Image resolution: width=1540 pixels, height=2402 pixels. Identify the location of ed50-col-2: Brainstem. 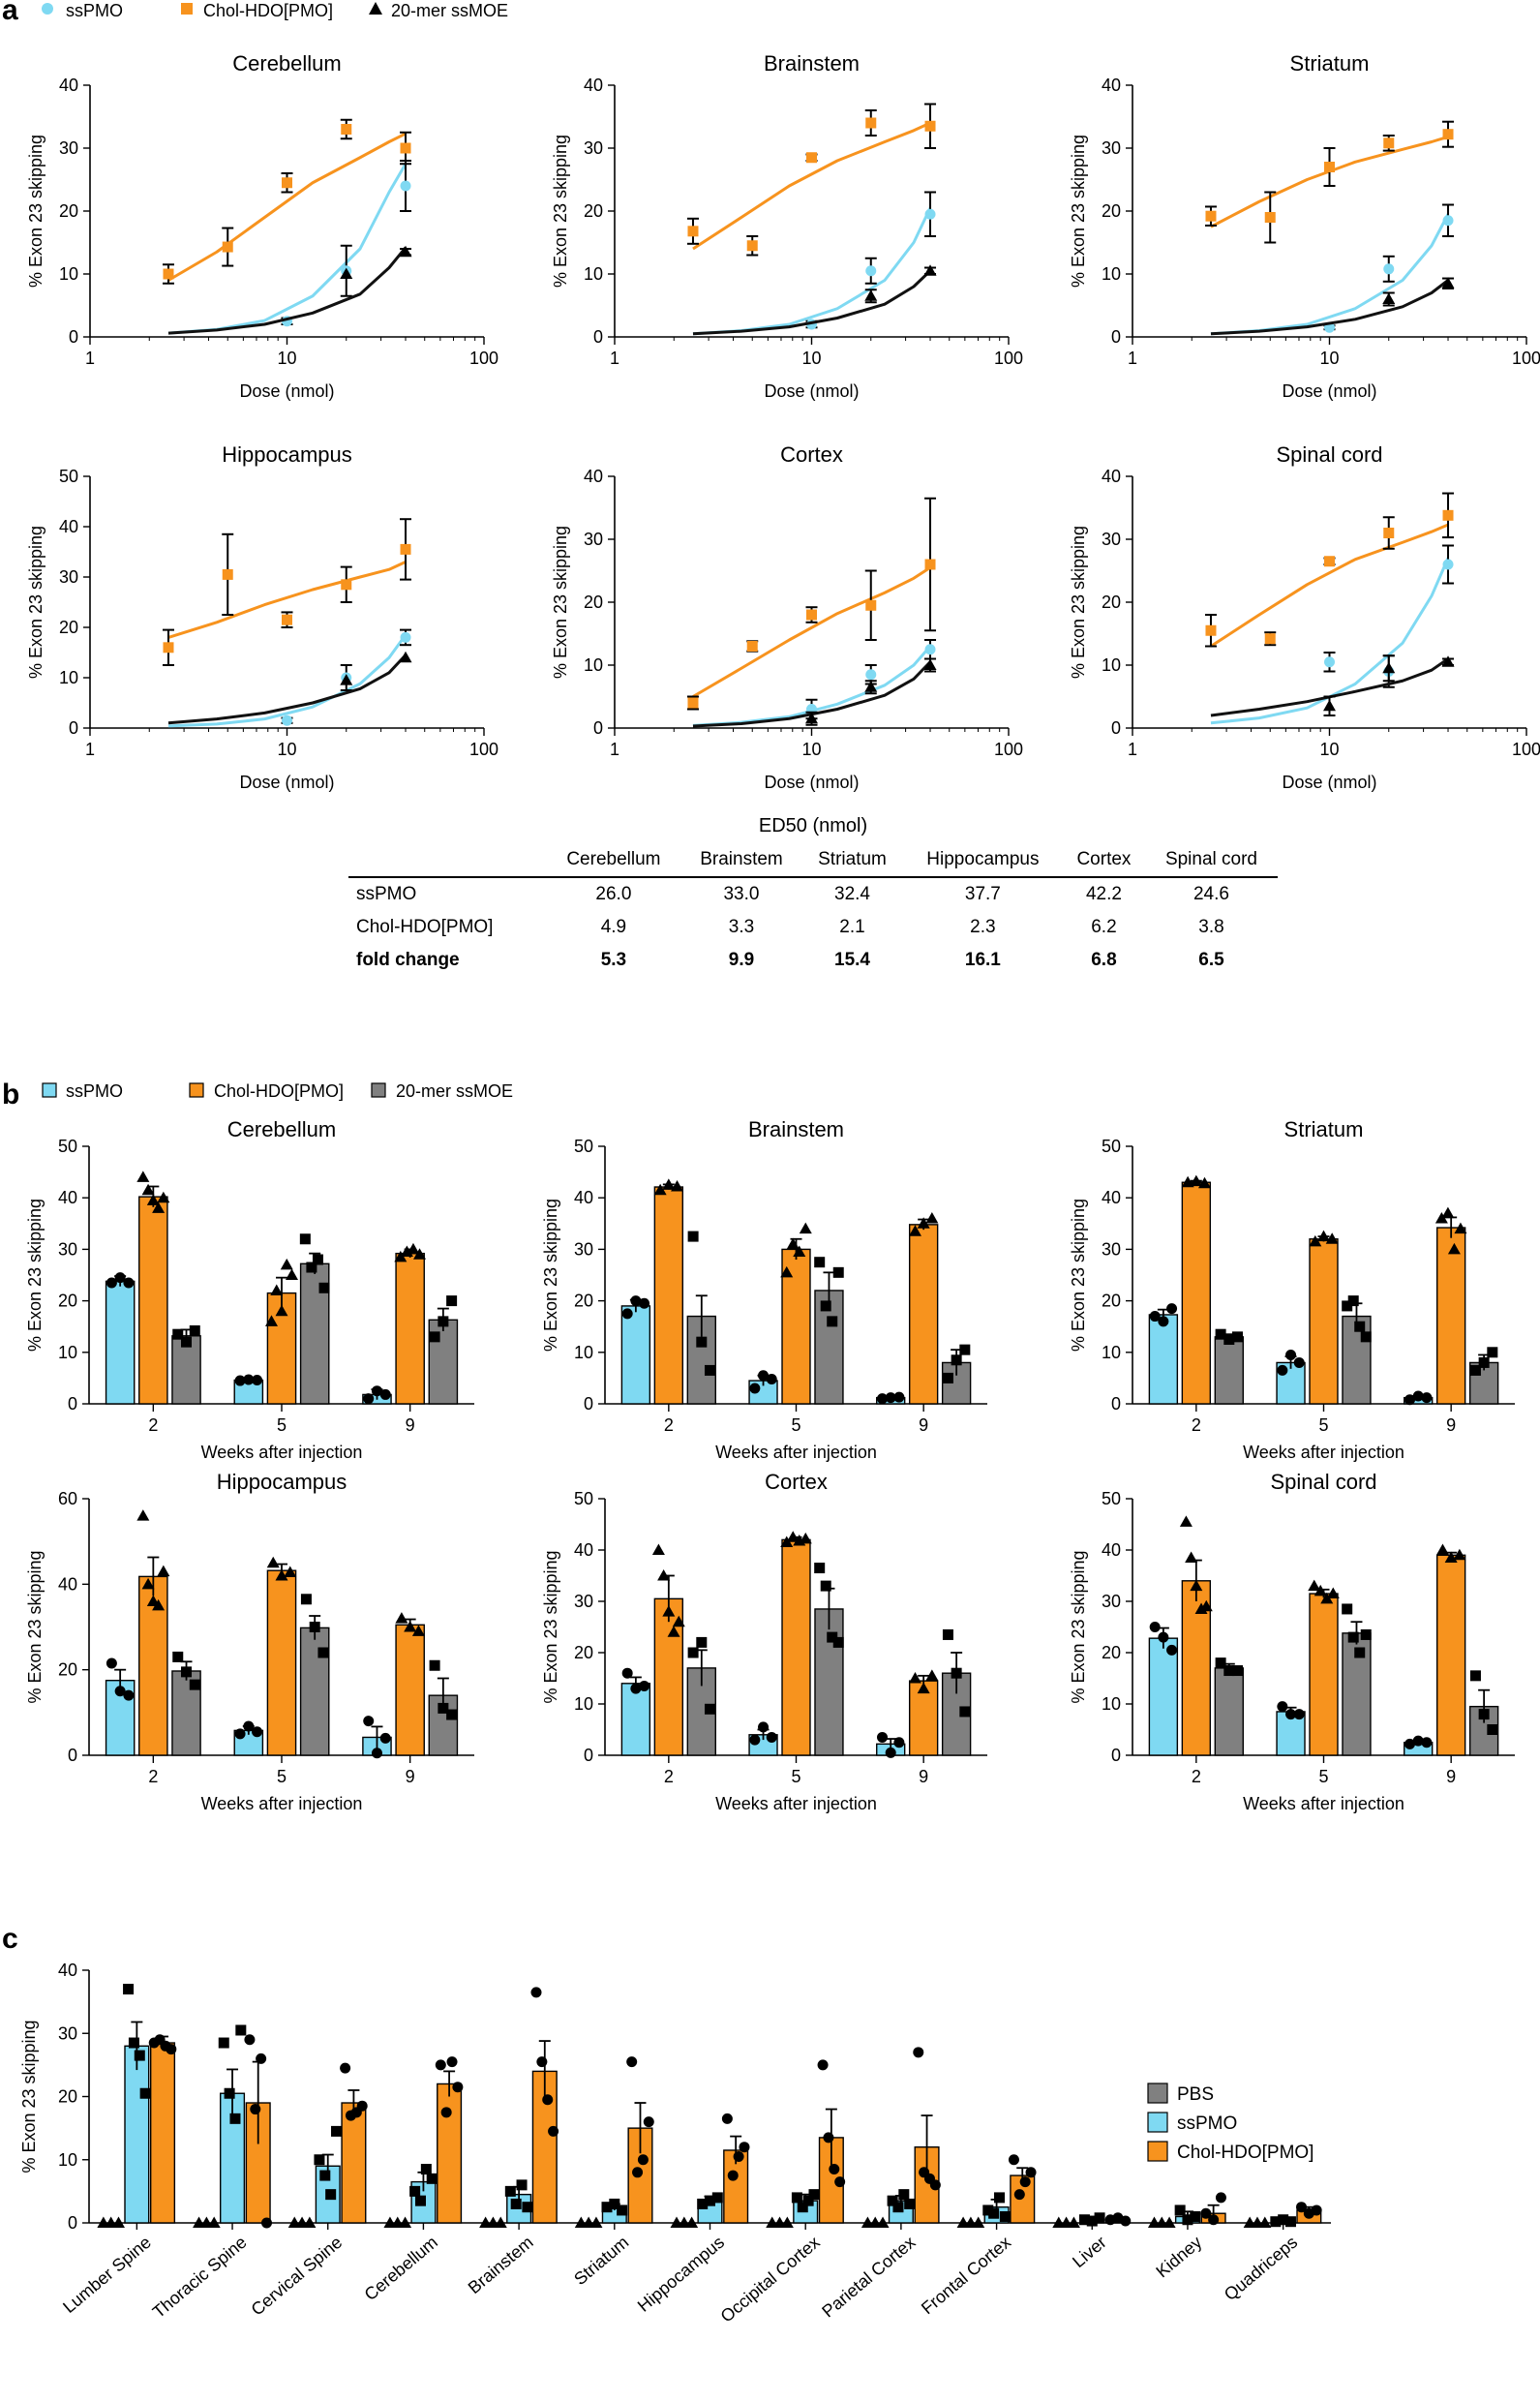
(741, 860).